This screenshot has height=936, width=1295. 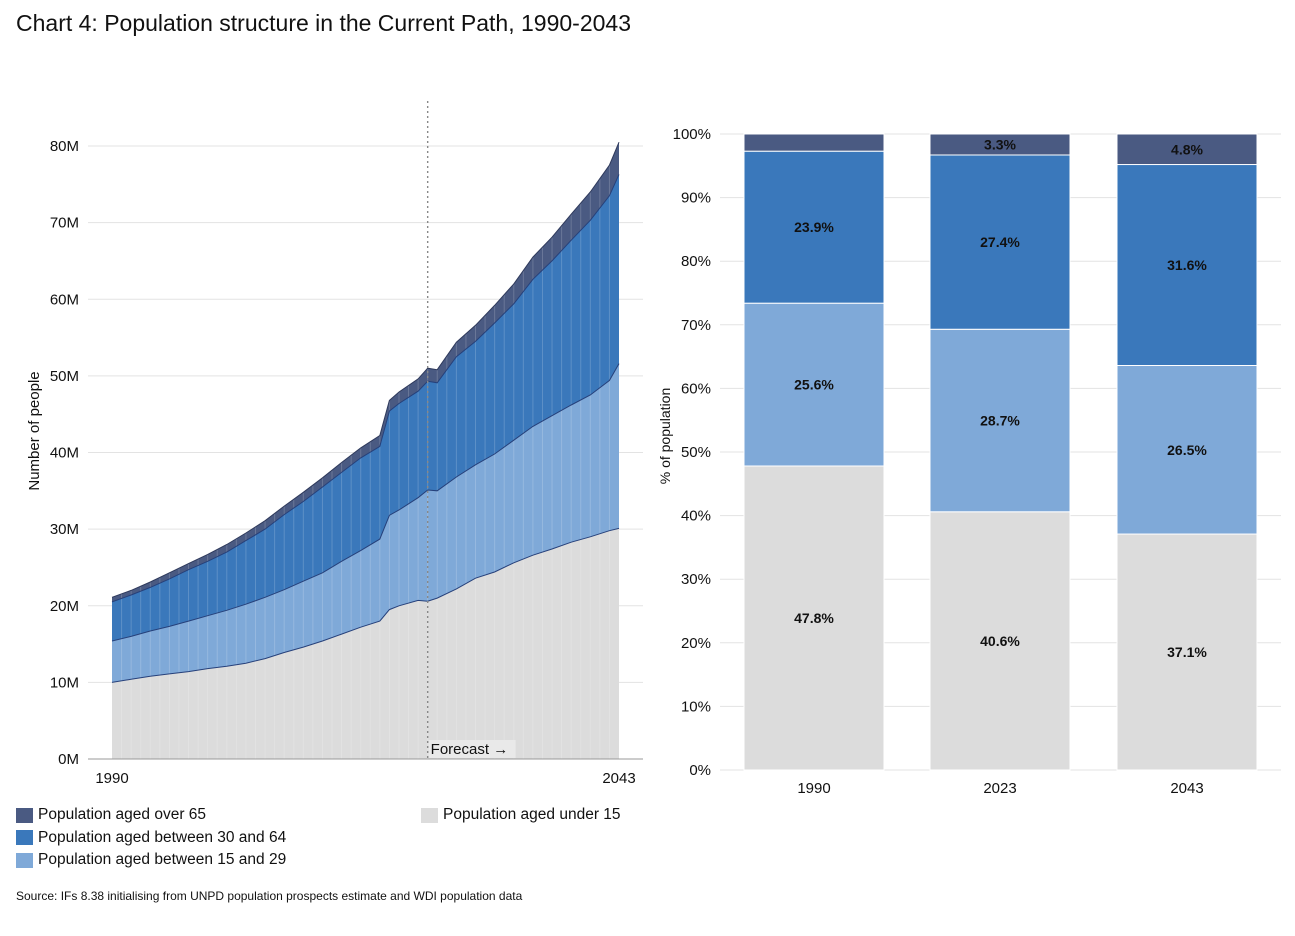 I want to click on area-y-tick-label: 40M, so click(x=64, y=453).